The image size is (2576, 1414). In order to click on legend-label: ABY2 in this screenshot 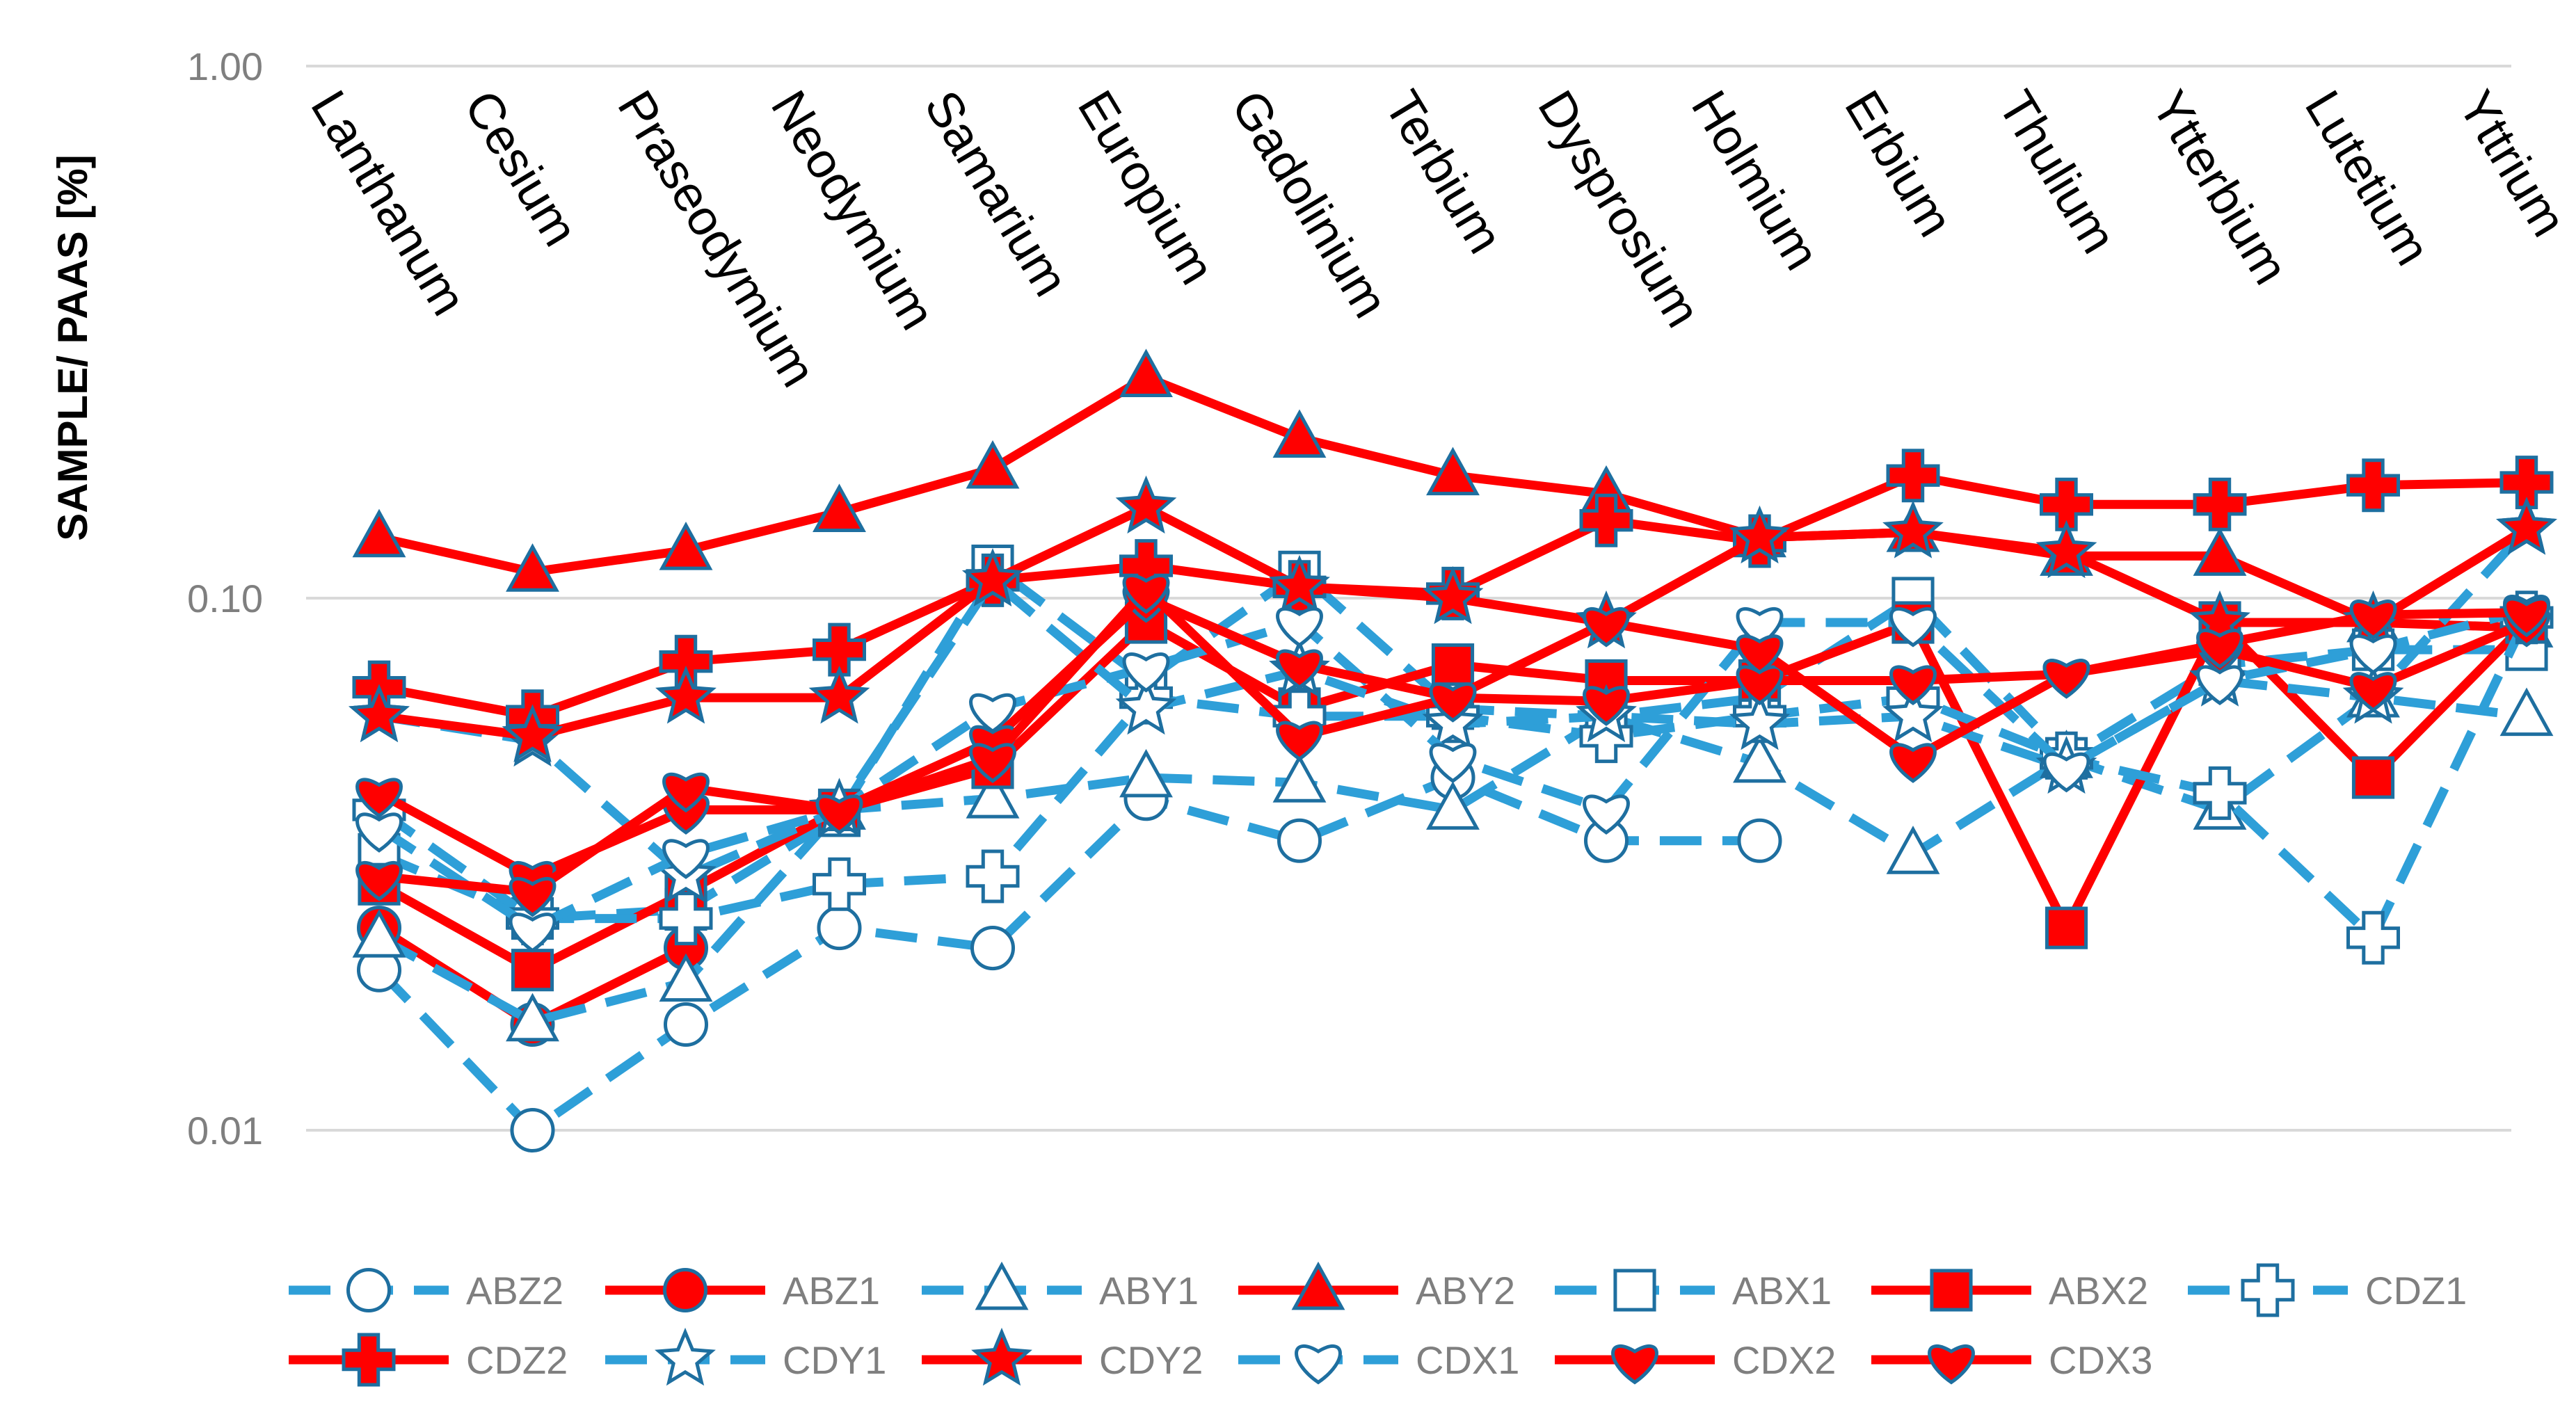, I will do `click(1465, 1290)`.